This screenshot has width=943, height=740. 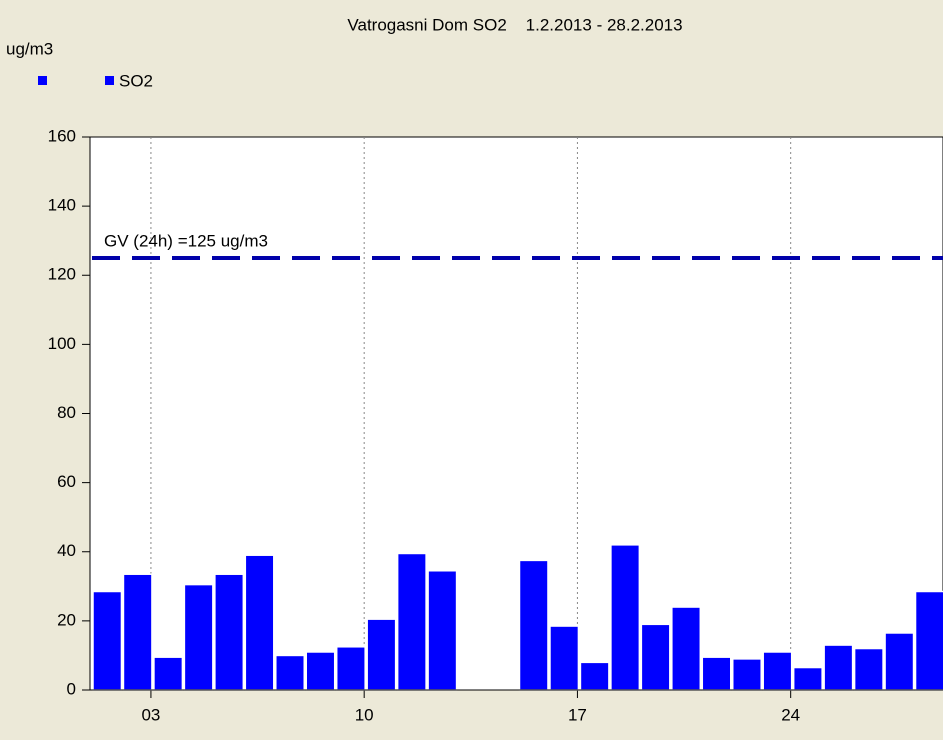 I want to click on legend-label: SO2, so click(x=136, y=80).